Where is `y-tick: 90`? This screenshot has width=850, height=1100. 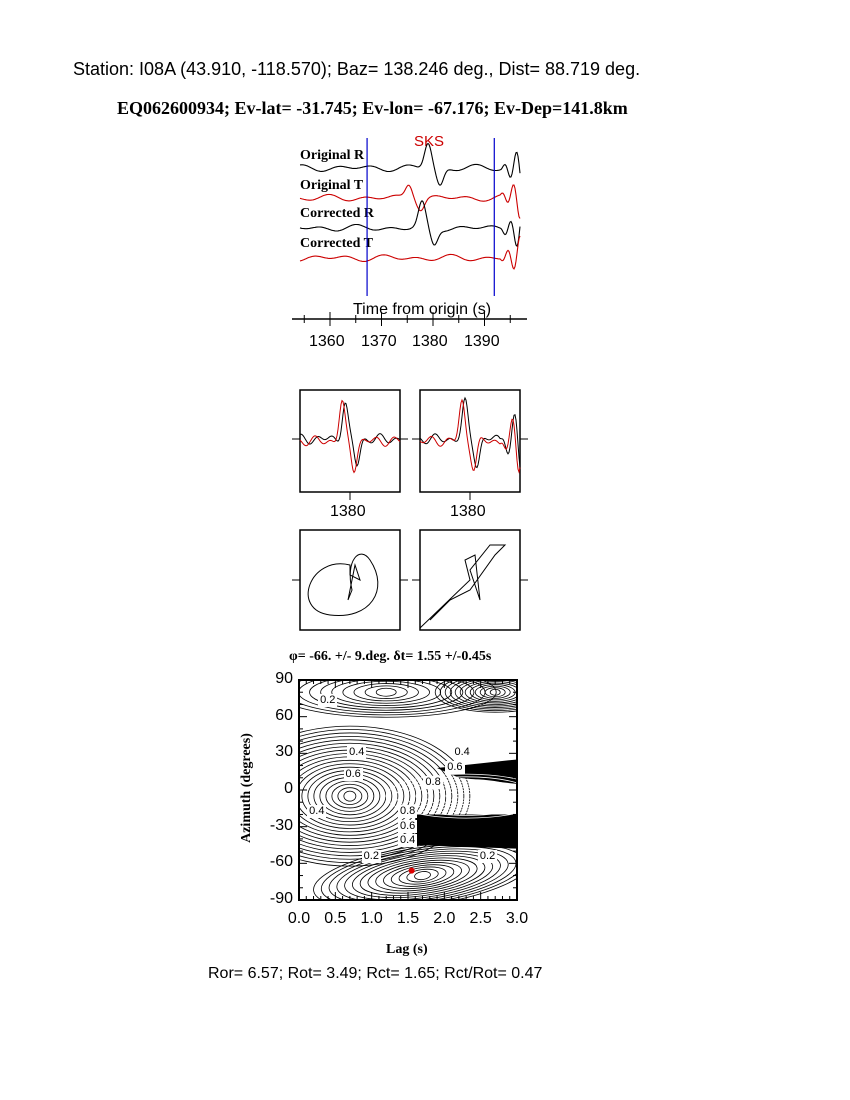
y-tick: 90 is located at coordinates (284, 678).